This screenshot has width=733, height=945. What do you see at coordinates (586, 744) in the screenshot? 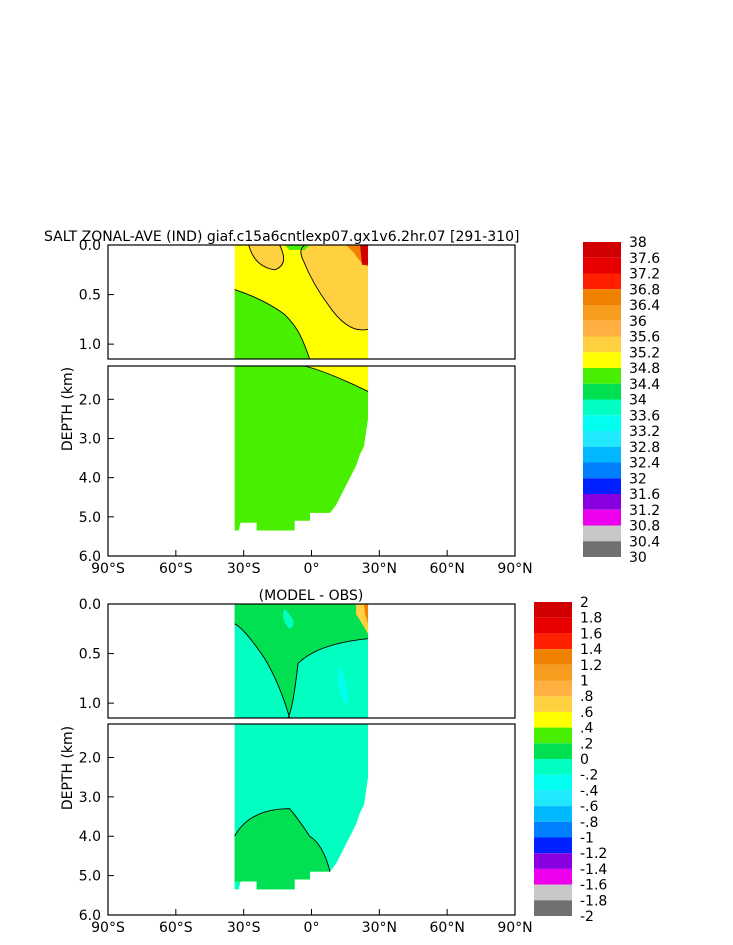
I see `colorbar-label: .2` at bounding box center [586, 744].